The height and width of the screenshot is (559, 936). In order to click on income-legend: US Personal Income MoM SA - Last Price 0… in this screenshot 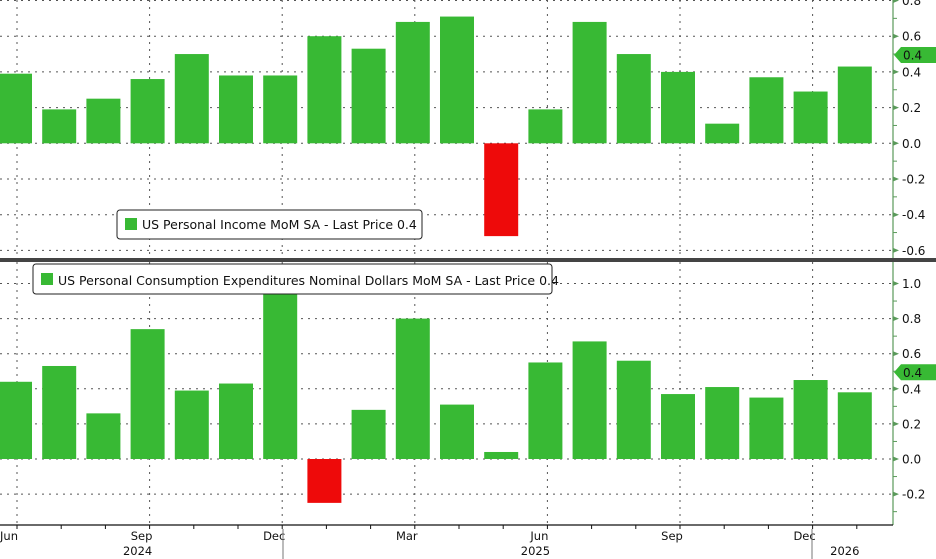, I will do `click(269, 224)`.